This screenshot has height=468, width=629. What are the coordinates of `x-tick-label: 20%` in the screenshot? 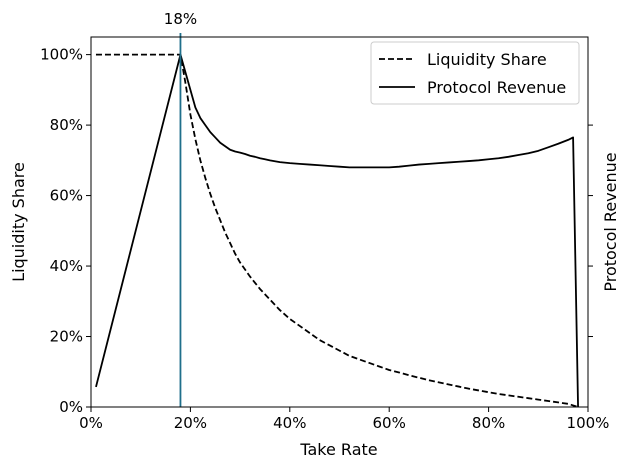 It's located at (190, 423).